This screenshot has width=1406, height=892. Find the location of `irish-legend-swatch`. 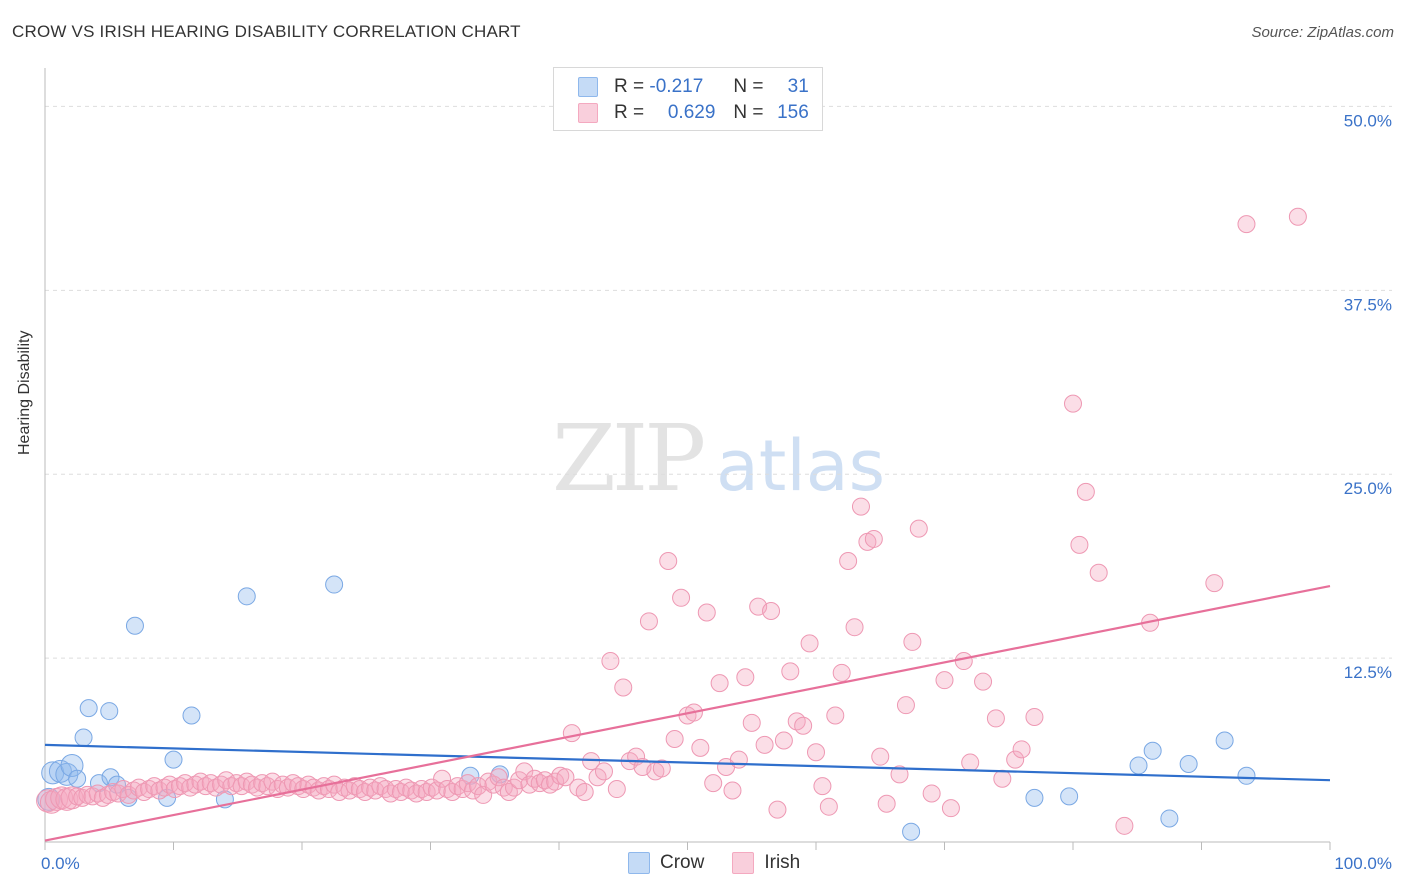

irish-legend-swatch is located at coordinates (743, 863).